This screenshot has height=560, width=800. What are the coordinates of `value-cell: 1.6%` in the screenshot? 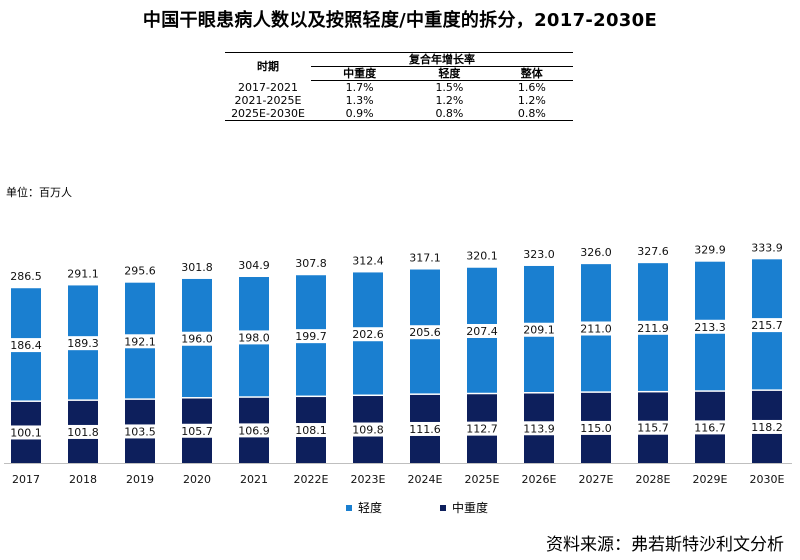 It's located at (531, 87).